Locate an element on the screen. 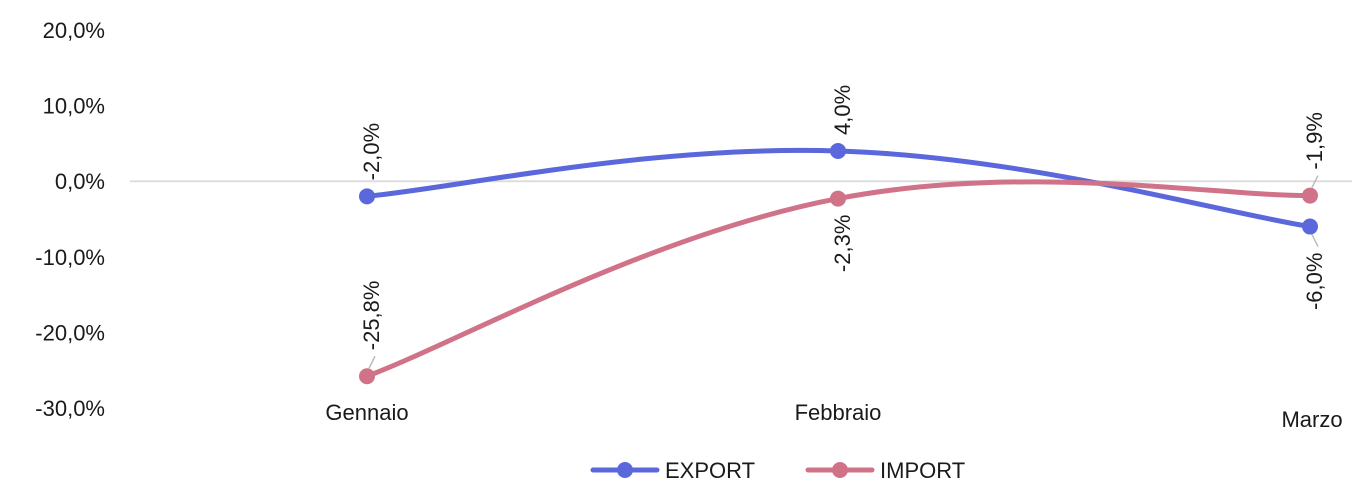  y-tick-label: 0,0% is located at coordinates (80, 181).